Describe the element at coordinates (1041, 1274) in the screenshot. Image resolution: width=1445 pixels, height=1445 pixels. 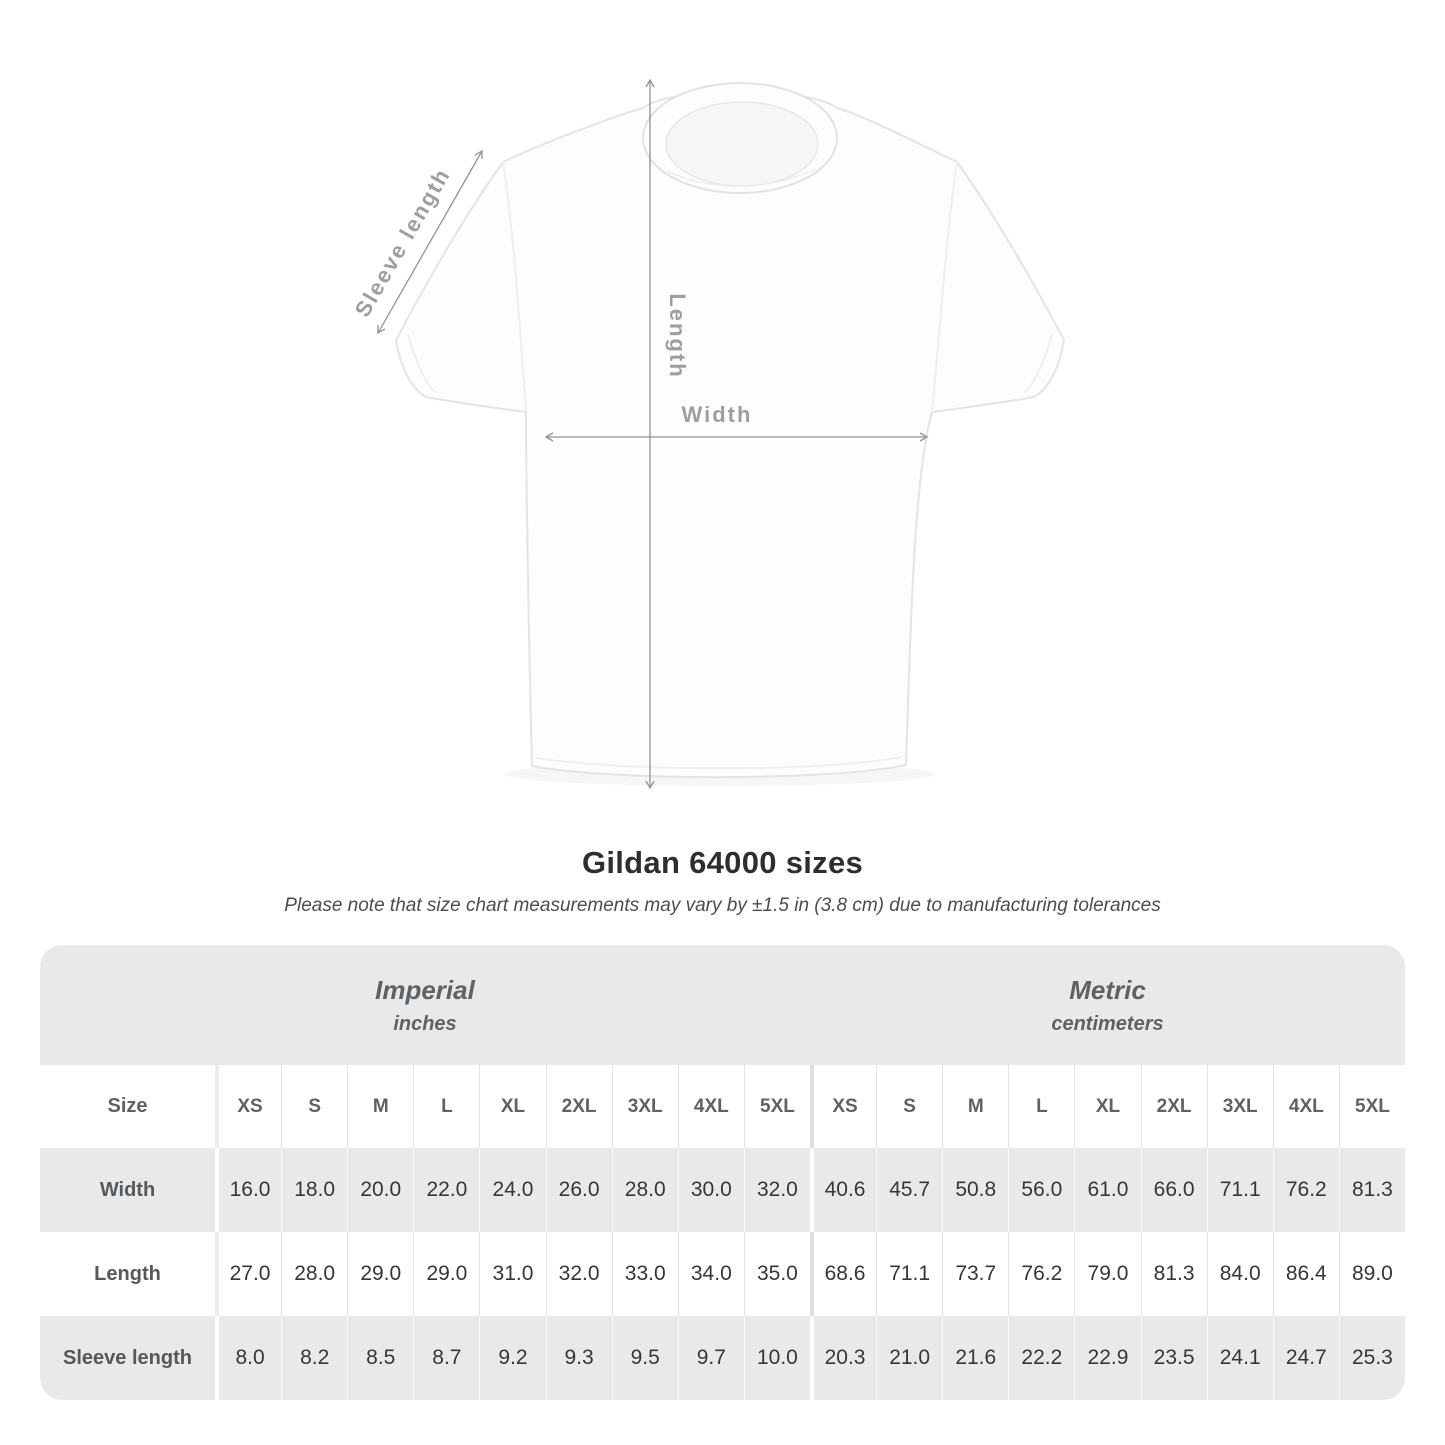
I see `length-metric-l: 76.2` at that location.